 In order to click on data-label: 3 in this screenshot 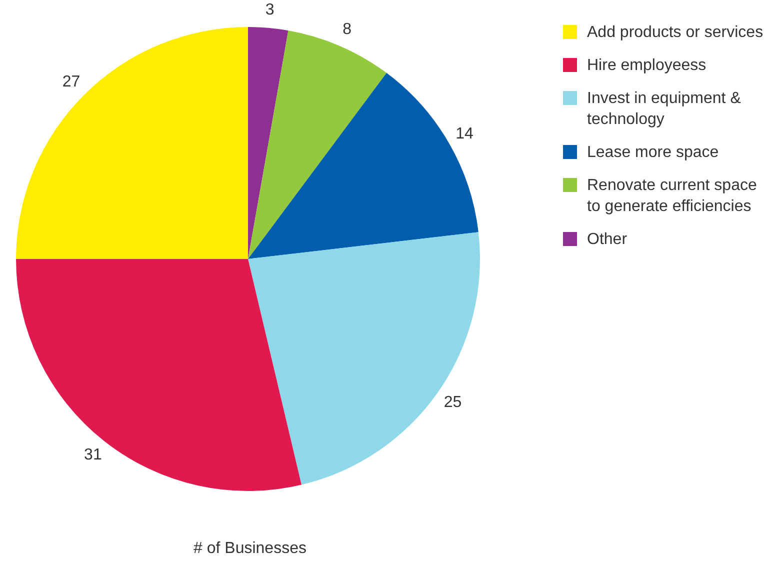, I will do `click(269, 9)`.